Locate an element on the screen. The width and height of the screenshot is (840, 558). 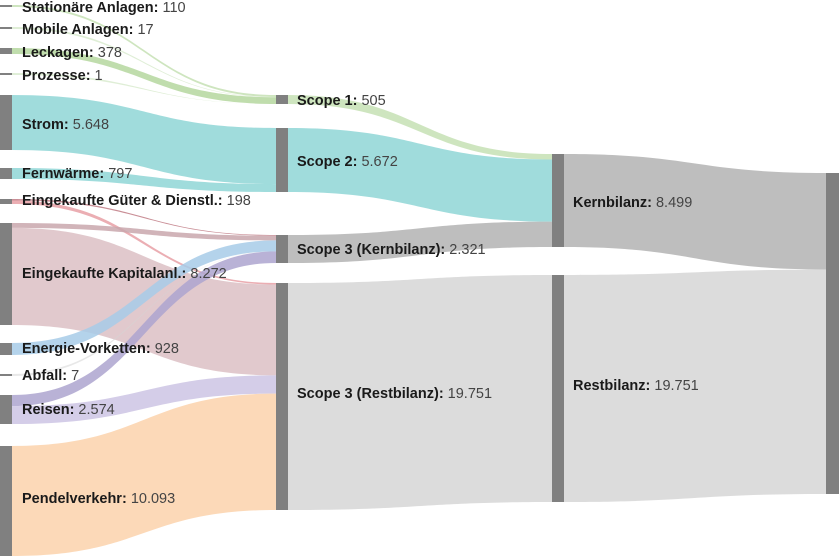
node-bar-kern is located at coordinates (558, 200).